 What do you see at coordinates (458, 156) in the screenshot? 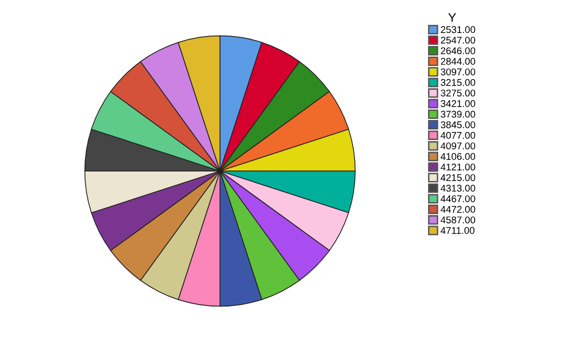
I see `legend-label: 4106.00` at bounding box center [458, 156].